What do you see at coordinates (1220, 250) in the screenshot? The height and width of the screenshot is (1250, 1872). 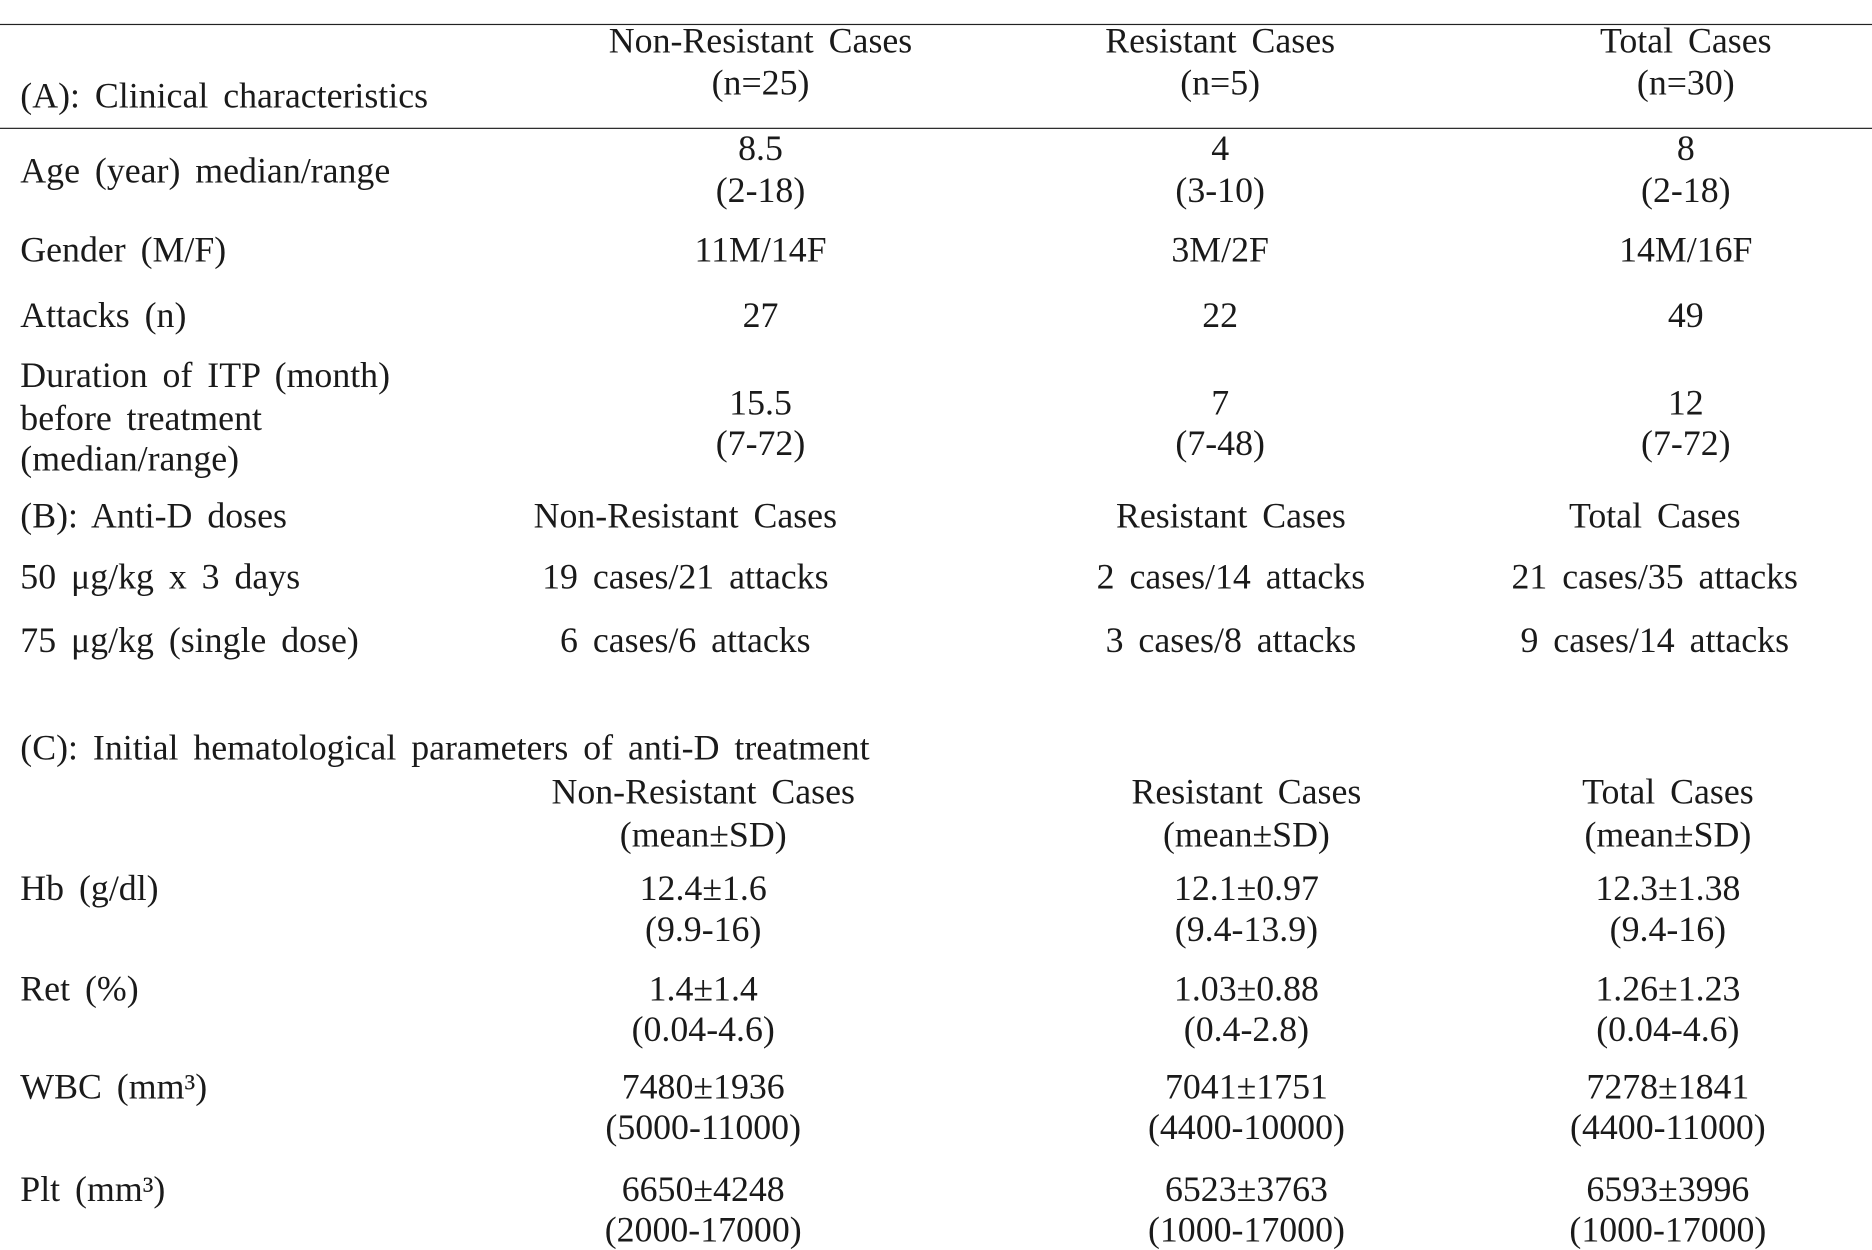 I see `cell: 3M/2F` at bounding box center [1220, 250].